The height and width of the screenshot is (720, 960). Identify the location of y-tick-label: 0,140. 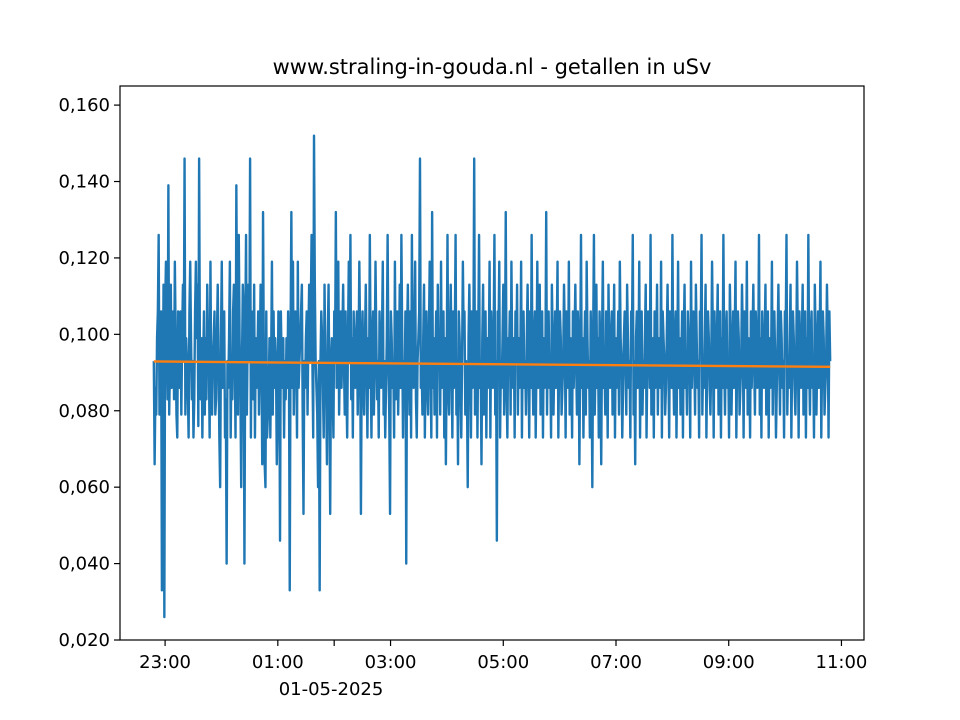
(84, 182).